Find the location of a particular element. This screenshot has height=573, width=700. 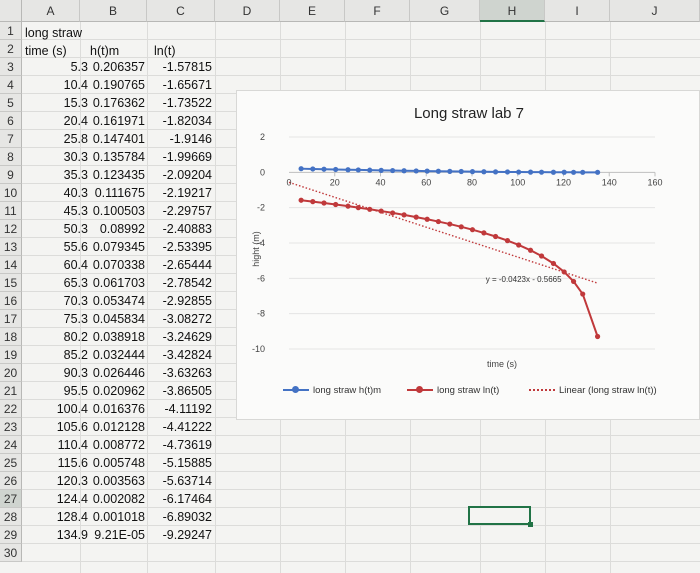

row-header-12: 12 is located at coordinates (11, 229).